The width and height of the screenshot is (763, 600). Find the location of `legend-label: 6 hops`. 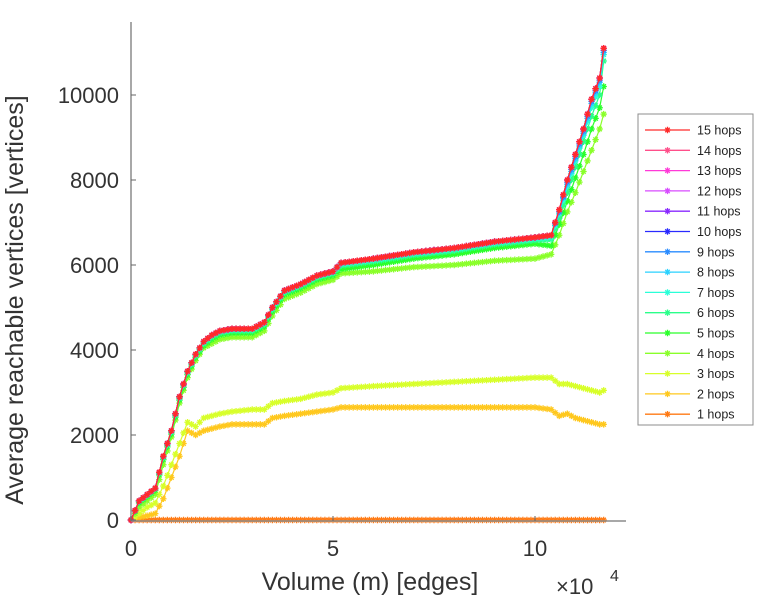

legend-label: 6 hops is located at coordinates (716, 313).